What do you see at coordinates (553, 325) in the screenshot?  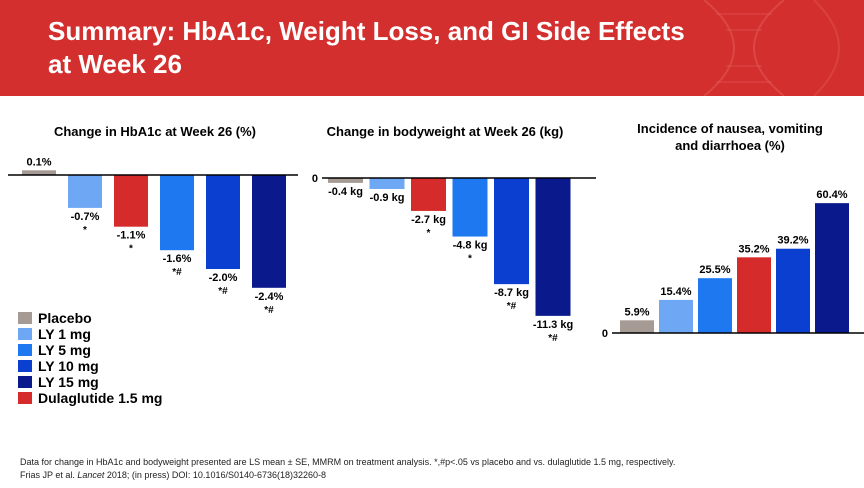 I see `bodyweight-data-label: -11.3 kg` at bounding box center [553, 325].